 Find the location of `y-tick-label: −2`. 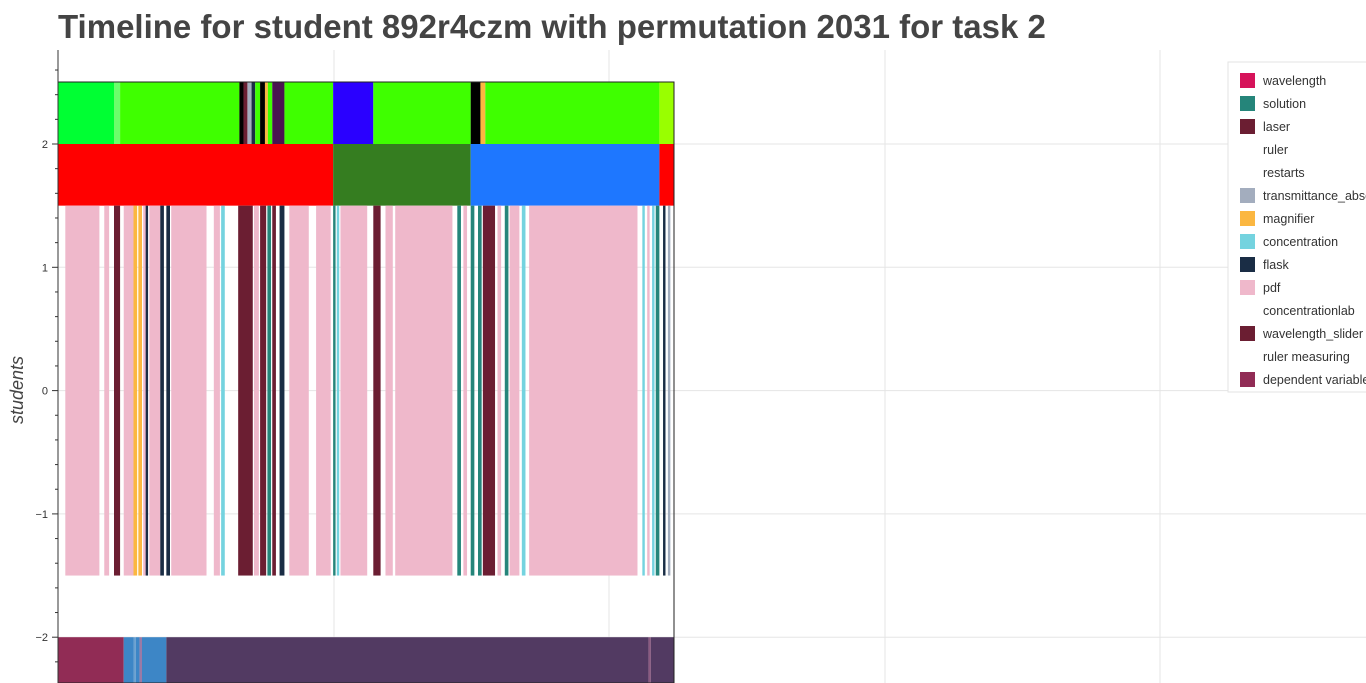

y-tick-label: −2 is located at coordinates (41, 638).